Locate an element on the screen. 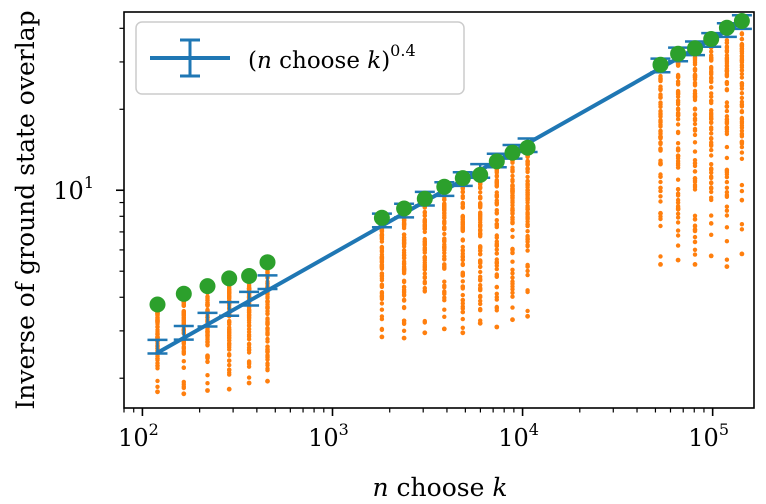 This screenshot has width=766, height=504. legend-box is located at coordinates (300, 58).